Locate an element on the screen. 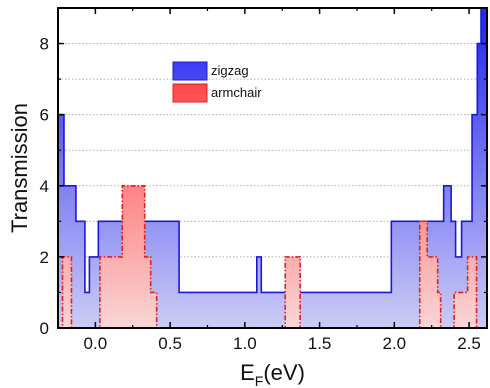 Image resolution: width=490 pixels, height=388 pixels. y-tick-labels: 0 2 4 6 8 is located at coordinates (44, 186).